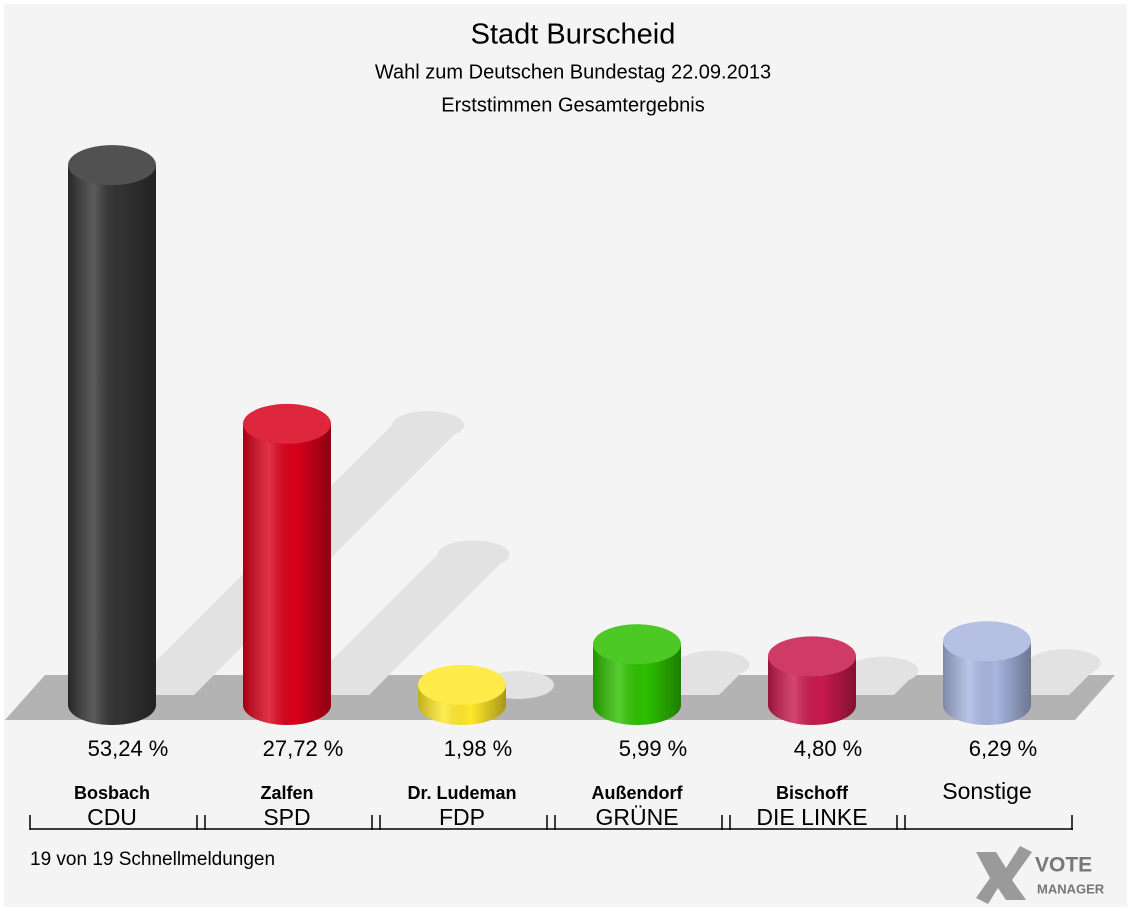 Image resolution: width=1131 pixels, height=911 pixels. I want to click on party-label: CDU, so click(112, 817).